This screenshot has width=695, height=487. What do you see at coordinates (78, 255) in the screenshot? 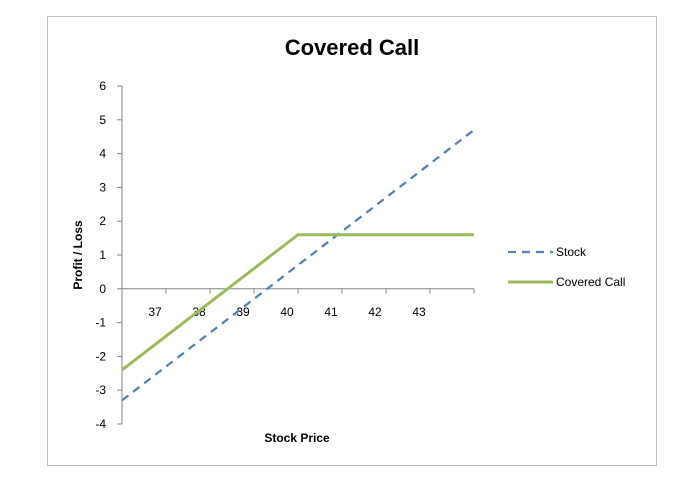
I see `y-axis-label: Profit / Loss` at bounding box center [78, 255].